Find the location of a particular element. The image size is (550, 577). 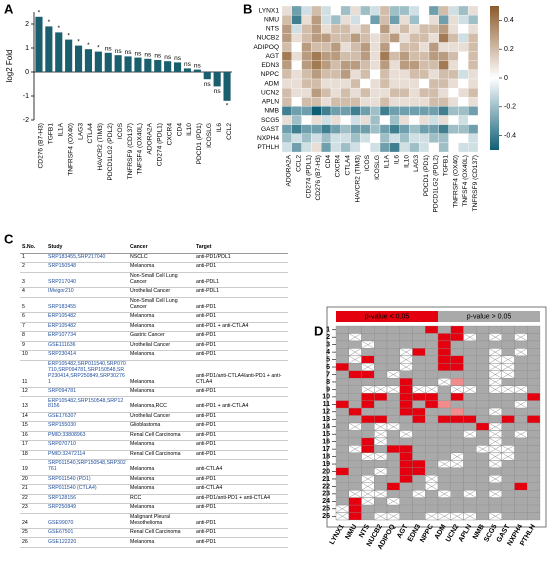

row-number-cell: 17 is located at coordinates (33, 445).